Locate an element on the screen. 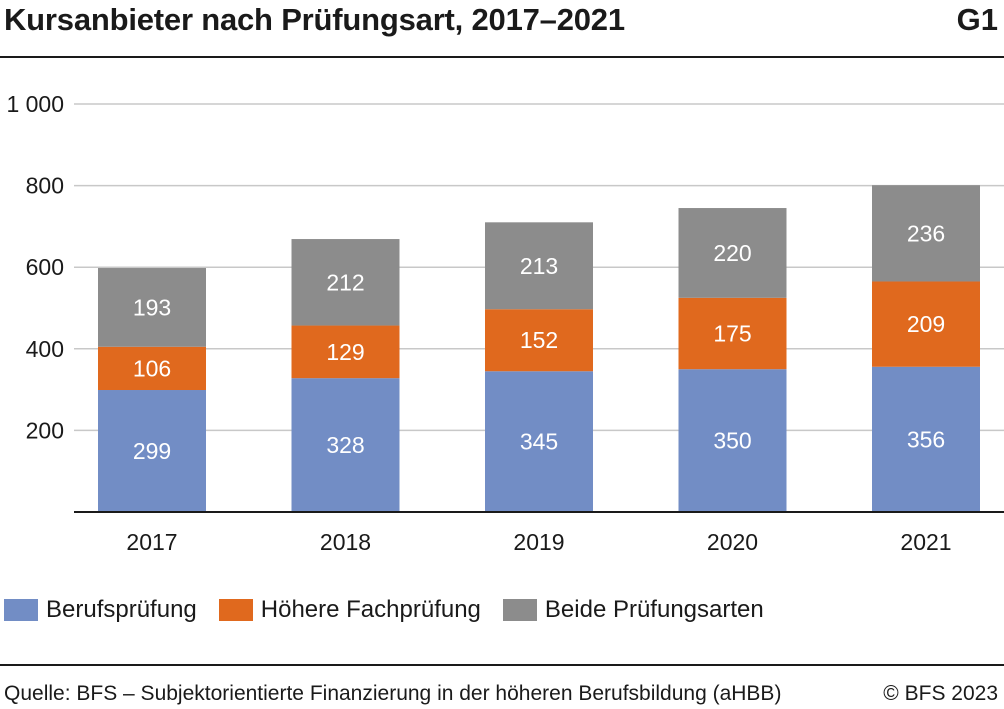 The image size is (1004, 709). bar-value-label: 213 is located at coordinates (539, 266).